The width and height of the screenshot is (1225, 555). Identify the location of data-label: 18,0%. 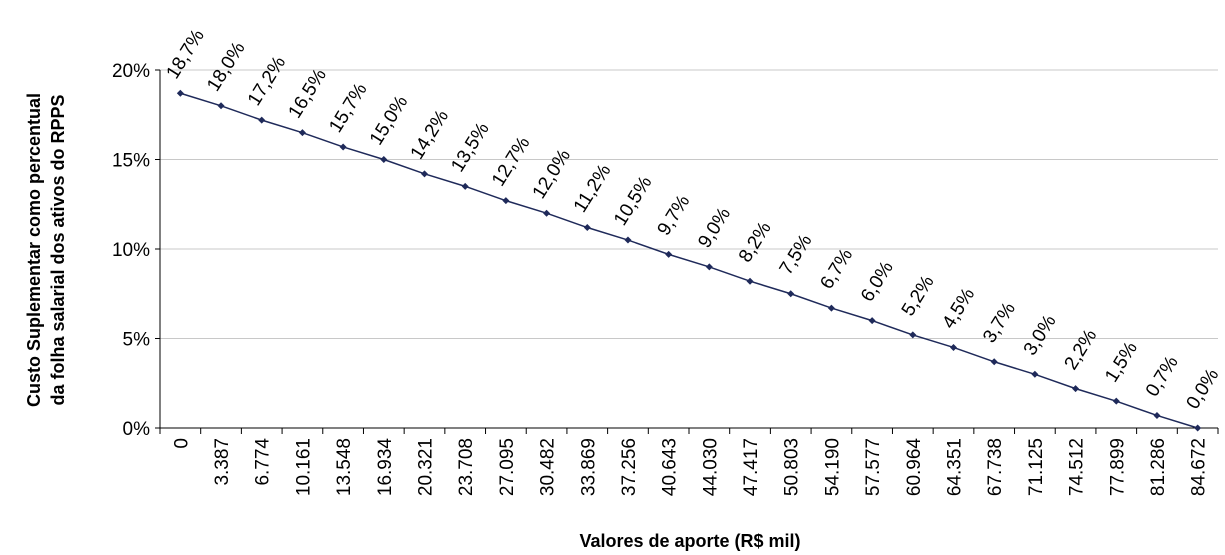
(226, 66).